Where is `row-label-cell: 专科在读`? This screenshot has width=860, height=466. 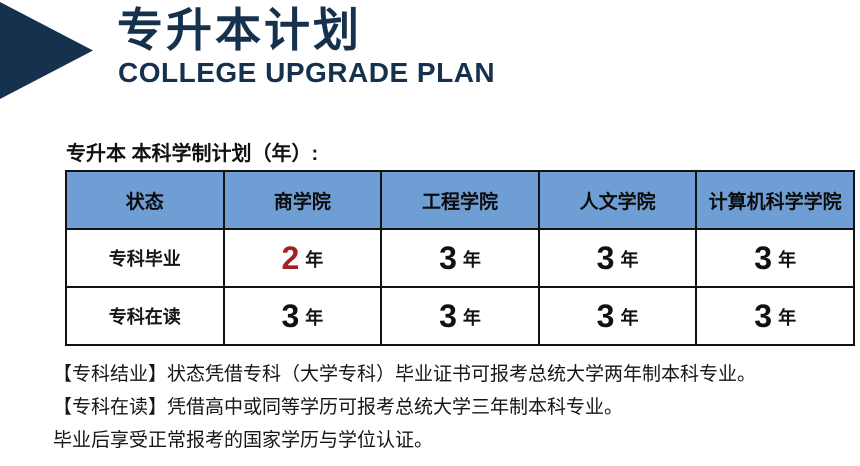 row-label-cell: 专科在读 is located at coordinates (145, 316).